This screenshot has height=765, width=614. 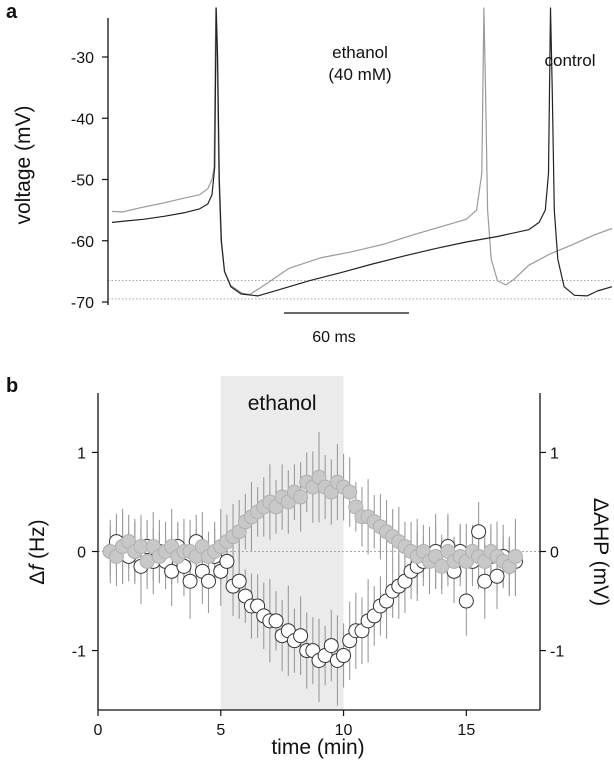 I want to click on delta-f-y-axis-title: Δf (Hz), so click(x=37, y=551).